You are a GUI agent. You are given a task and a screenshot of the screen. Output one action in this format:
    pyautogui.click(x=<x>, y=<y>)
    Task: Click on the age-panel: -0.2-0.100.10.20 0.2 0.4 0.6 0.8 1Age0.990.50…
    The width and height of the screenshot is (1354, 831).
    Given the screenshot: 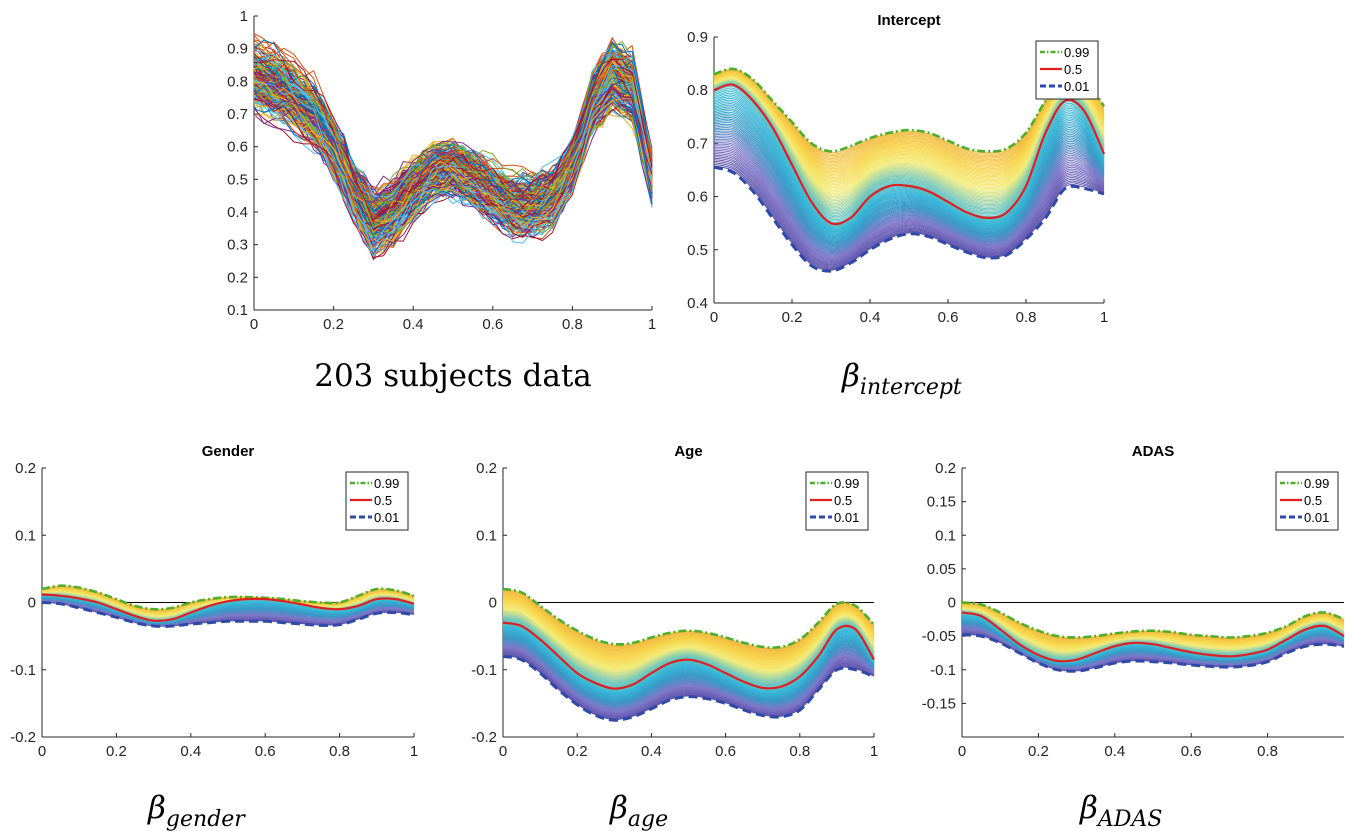 What is the action you would take?
    pyautogui.click(x=674, y=601)
    